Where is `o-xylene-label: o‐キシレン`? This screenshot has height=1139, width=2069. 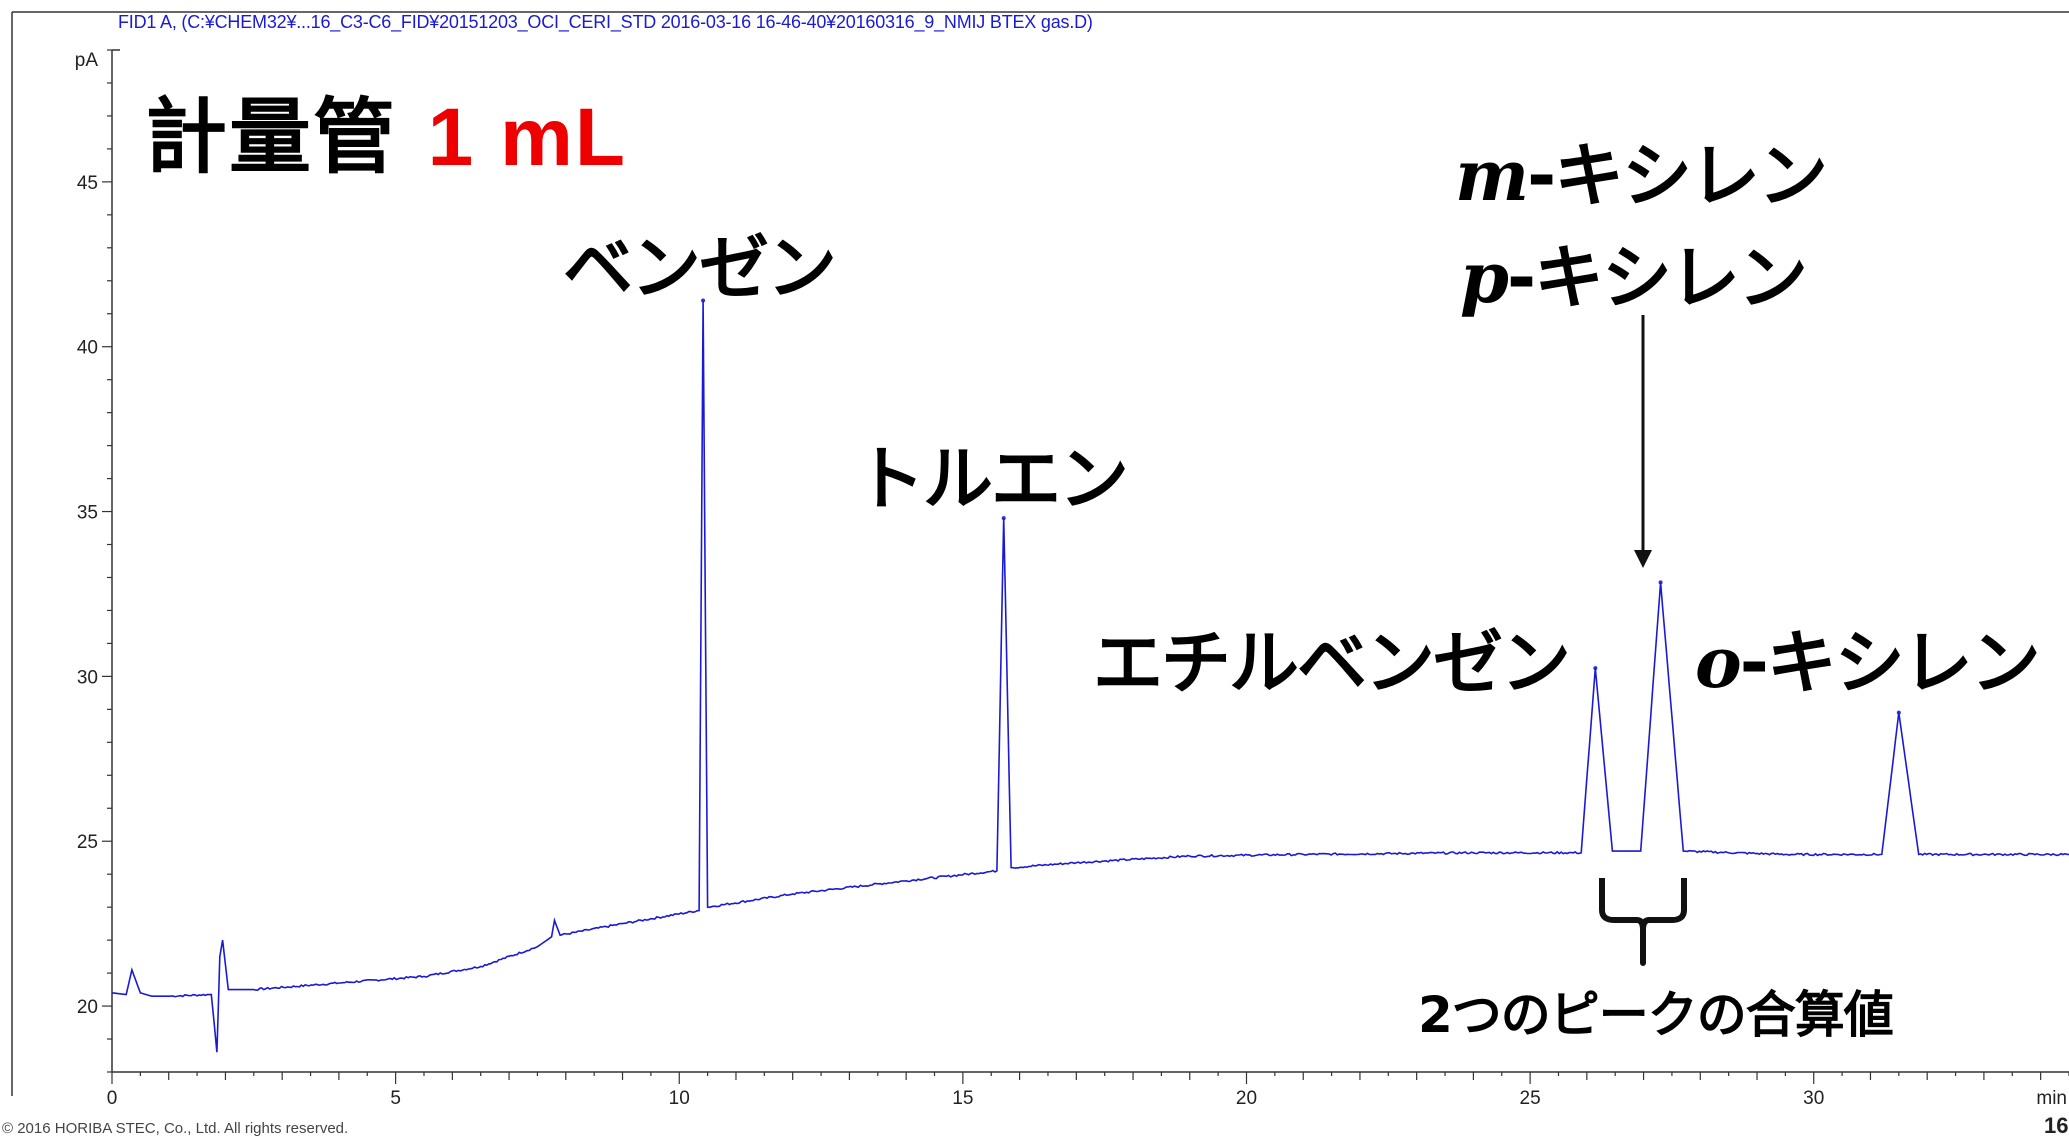 o-xylene-label: o‐キシレン is located at coordinates (1868, 657).